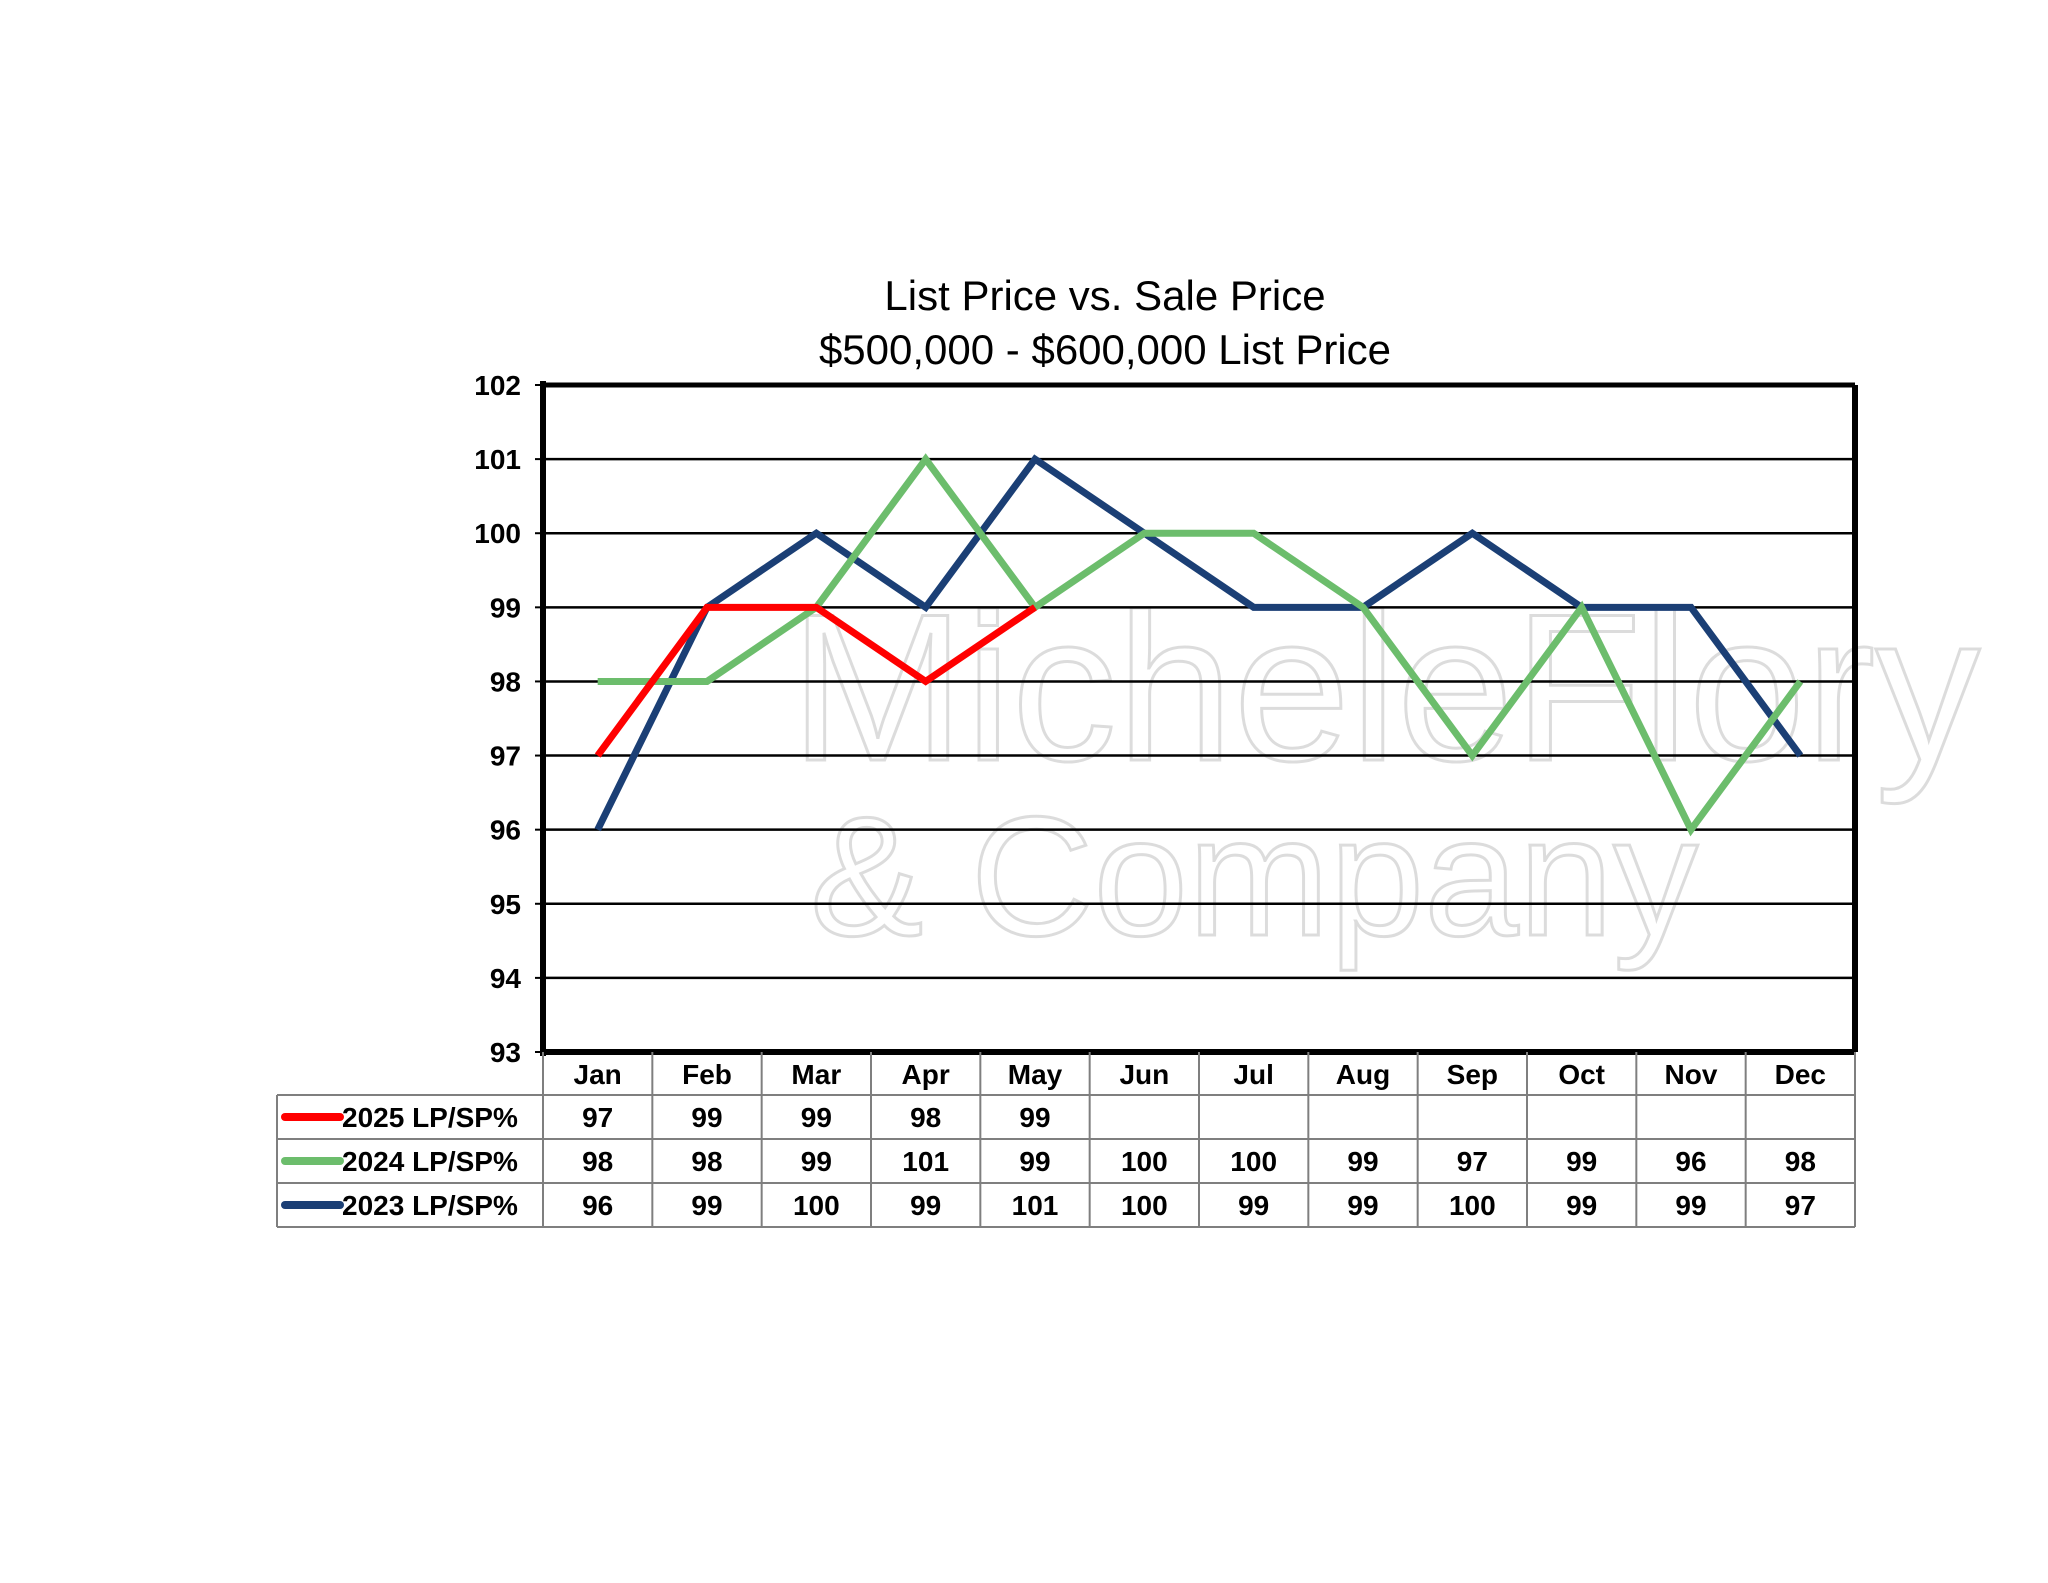  What do you see at coordinates (1253, 1074) in the screenshot?
I see `x-tick-label: Jul` at bounding box center [1253, 1074].